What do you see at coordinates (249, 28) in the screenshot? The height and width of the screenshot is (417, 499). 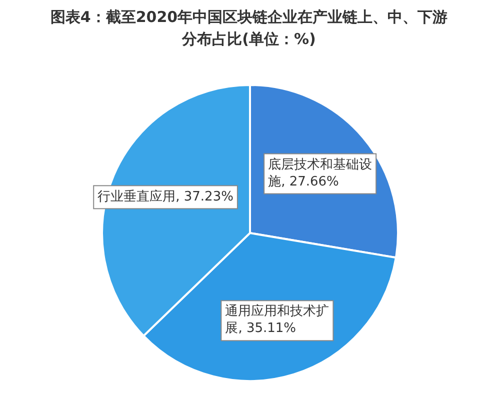 I see `chart-title: 图表4：截至2020年中国区块链企业在产业链上、中、下游分布占比(单位：%)` at bounding box center [249, 28].